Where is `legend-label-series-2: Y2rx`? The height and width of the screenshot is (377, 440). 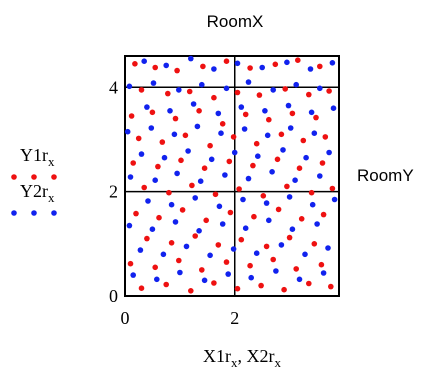 legend-label-series-2: Y2rx is located at coordinates (37, 193).